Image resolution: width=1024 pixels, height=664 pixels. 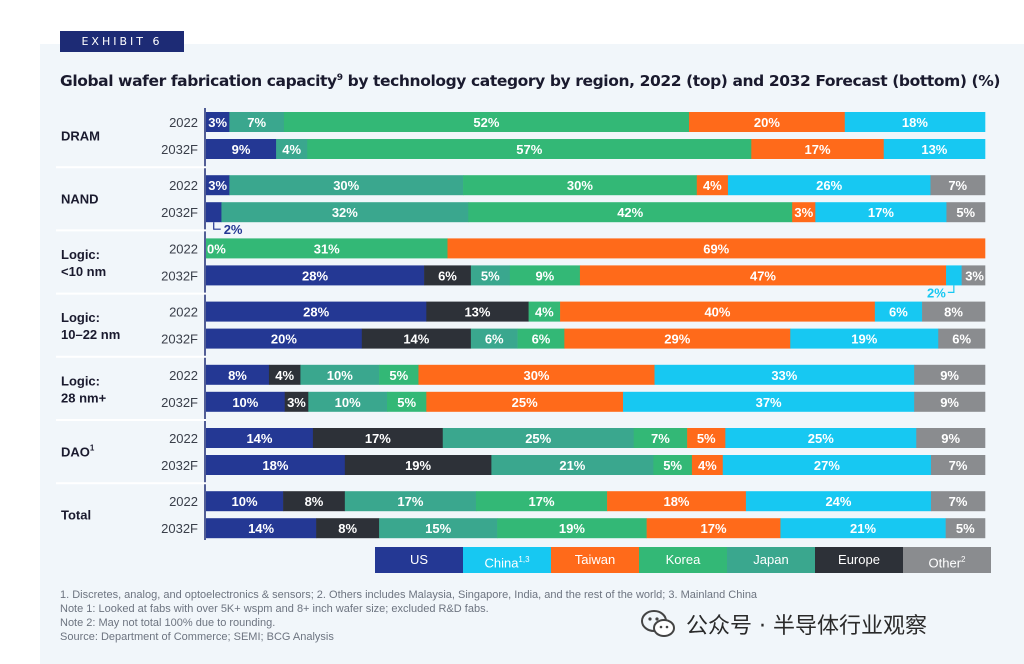 I want to click on wechat-icon, so click(x=658, y=623).